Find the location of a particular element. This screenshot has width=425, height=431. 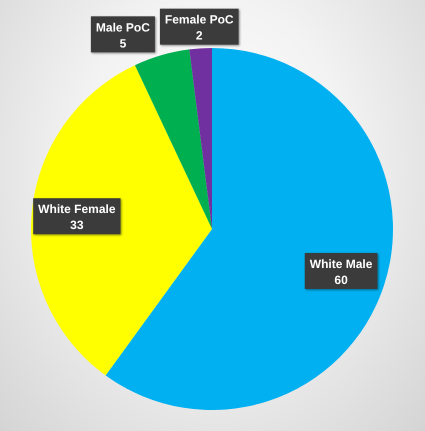

slice-label: White Female is located at coordinates (77, 209).